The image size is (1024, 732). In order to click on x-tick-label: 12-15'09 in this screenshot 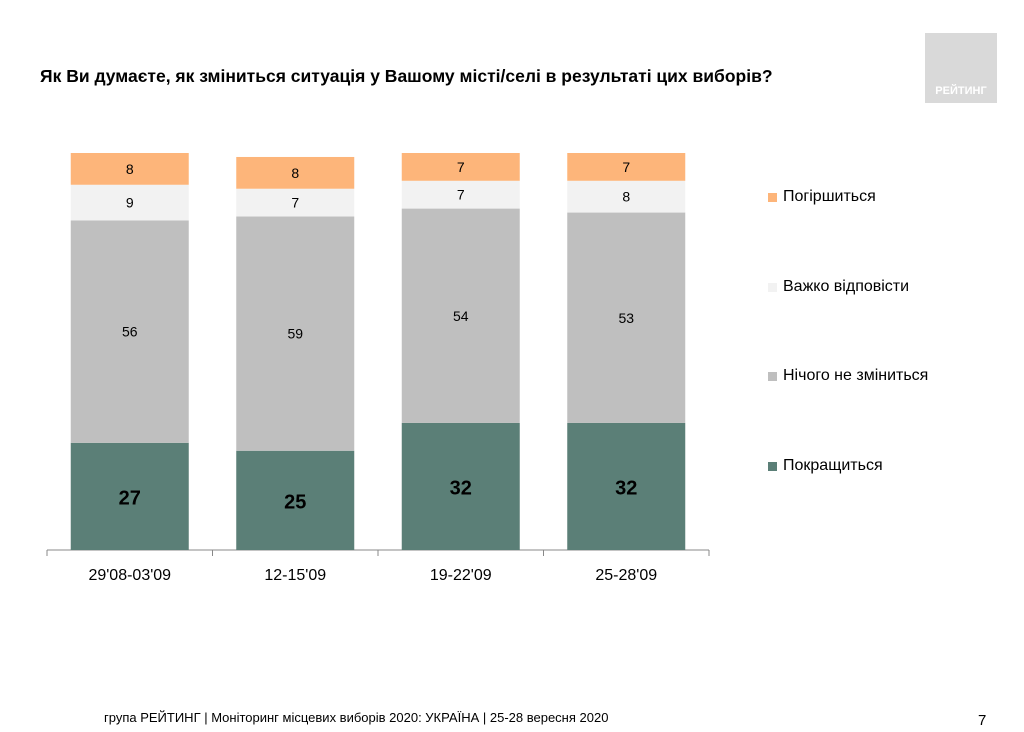, I will do `click(295, 575)`.